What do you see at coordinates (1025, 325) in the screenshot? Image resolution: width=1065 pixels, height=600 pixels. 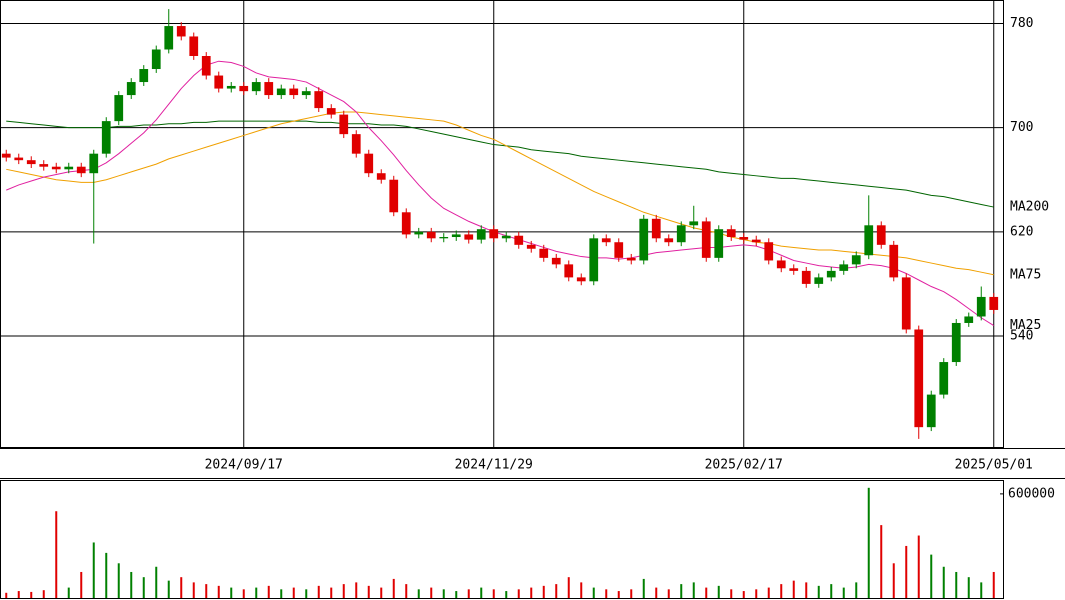 I see `legend-label: MA25` at bounding box center [1025, 325].